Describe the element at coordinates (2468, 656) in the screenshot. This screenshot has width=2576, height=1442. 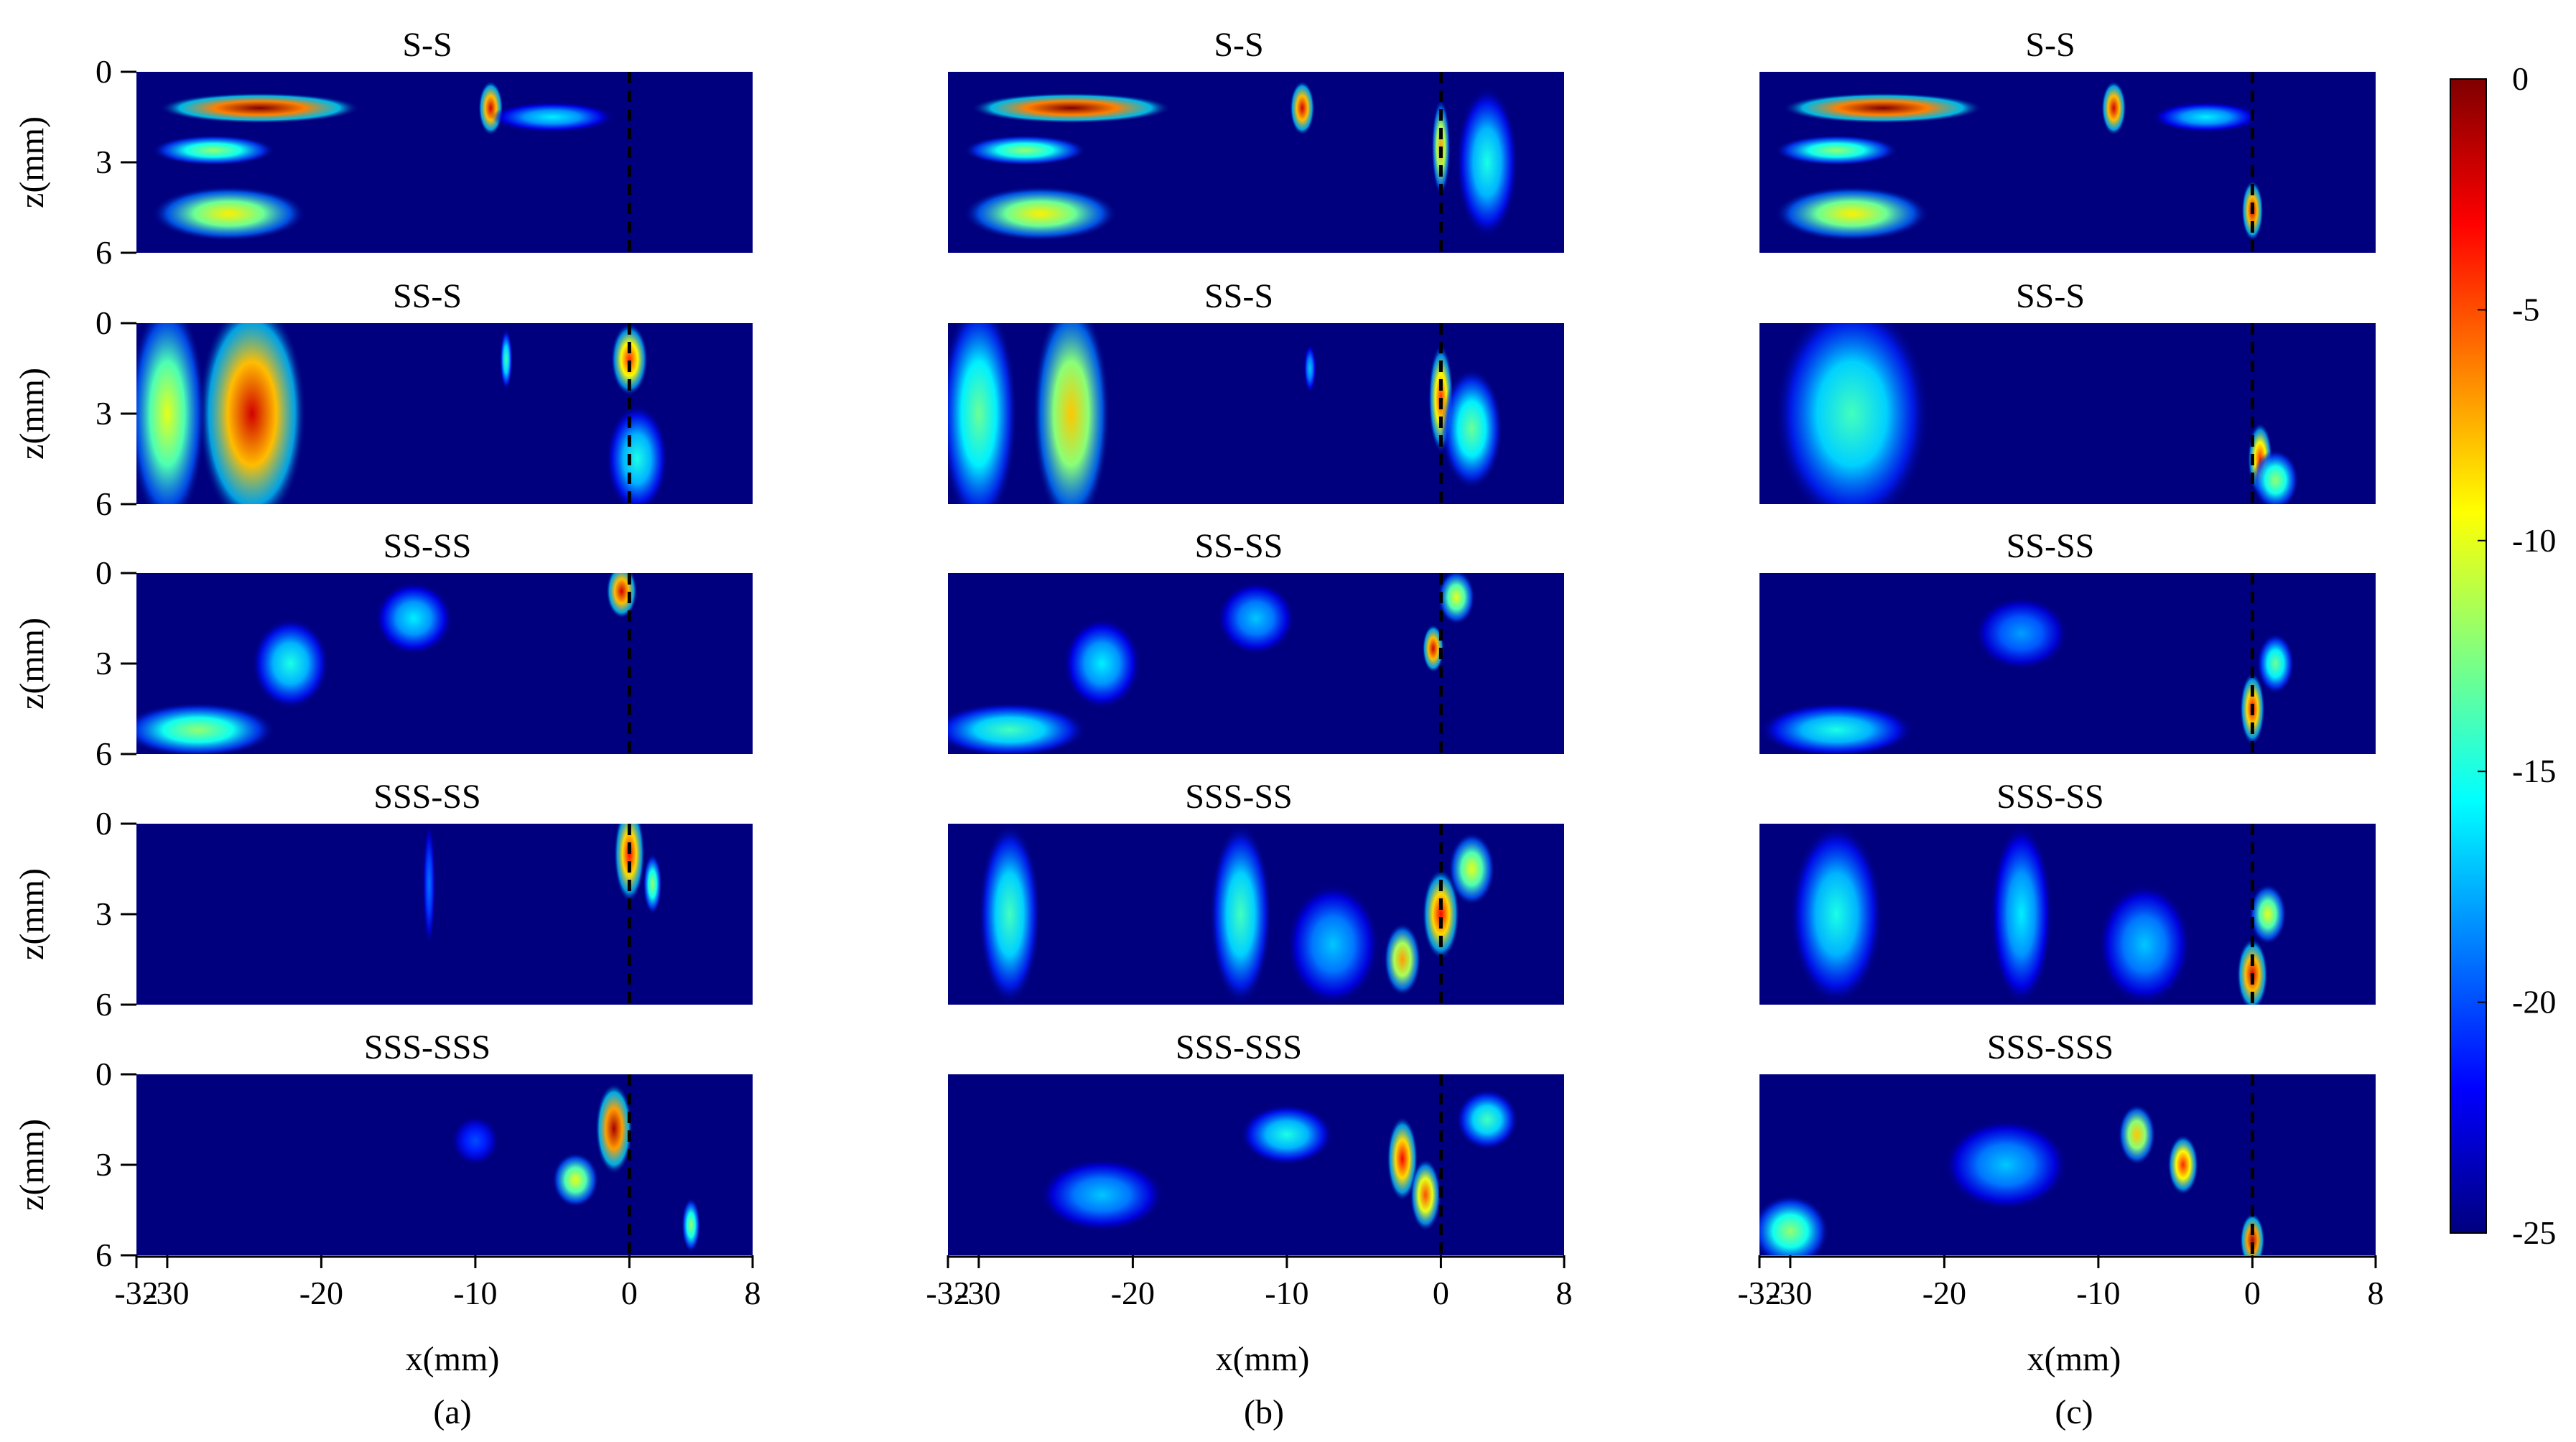
I see `colorbar-gradient` at that location.